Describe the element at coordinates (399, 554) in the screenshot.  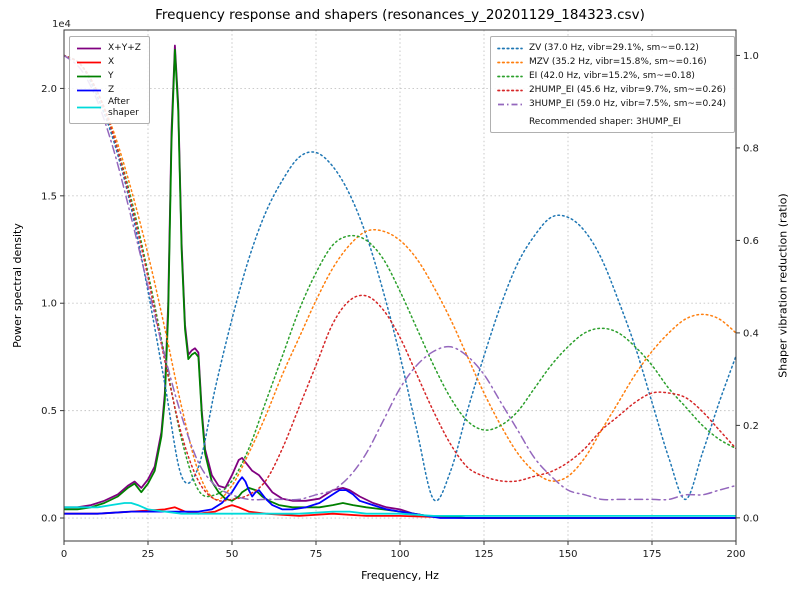
I see `x-tick-label: 100` at that location.